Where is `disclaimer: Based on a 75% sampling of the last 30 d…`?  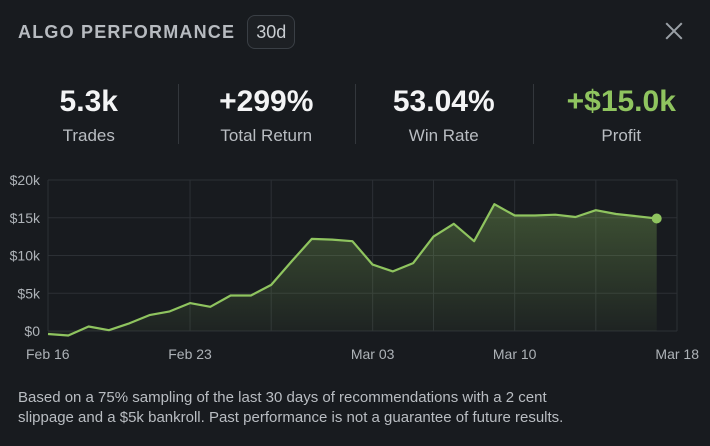
disclaimer: Based on a 75% sampling of the last 30 d… is located at coordinates (358, 408).